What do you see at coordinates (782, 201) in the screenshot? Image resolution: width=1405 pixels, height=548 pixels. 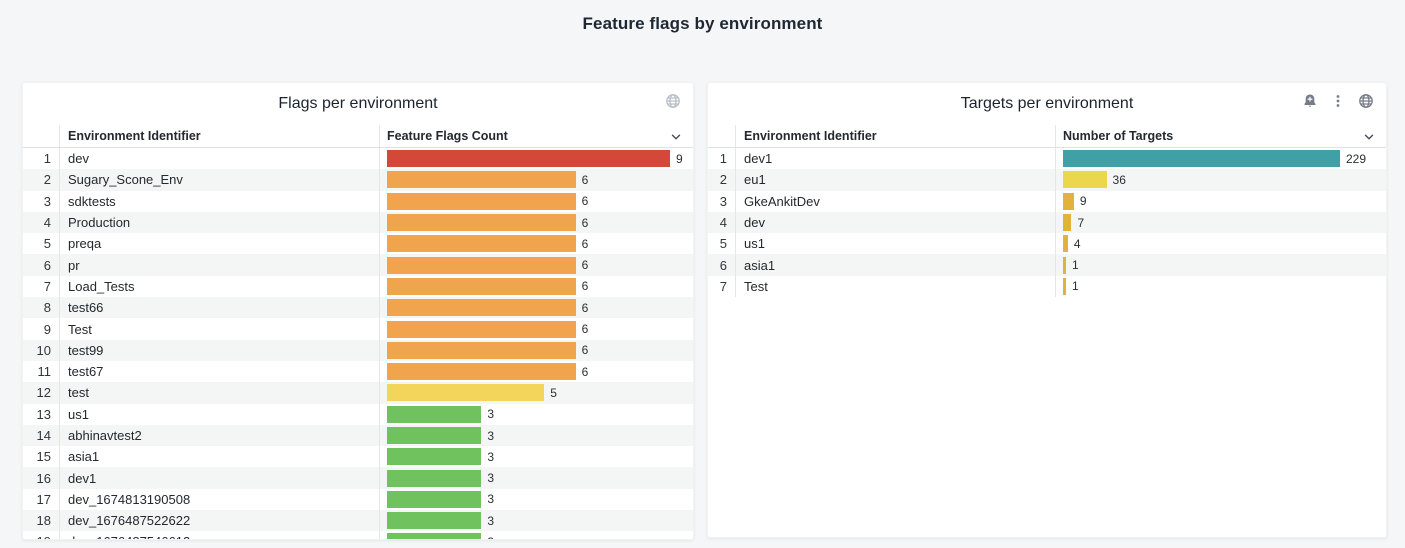 I see `environment-name: GkeAnkitDev` at bounding box center [782, 201].